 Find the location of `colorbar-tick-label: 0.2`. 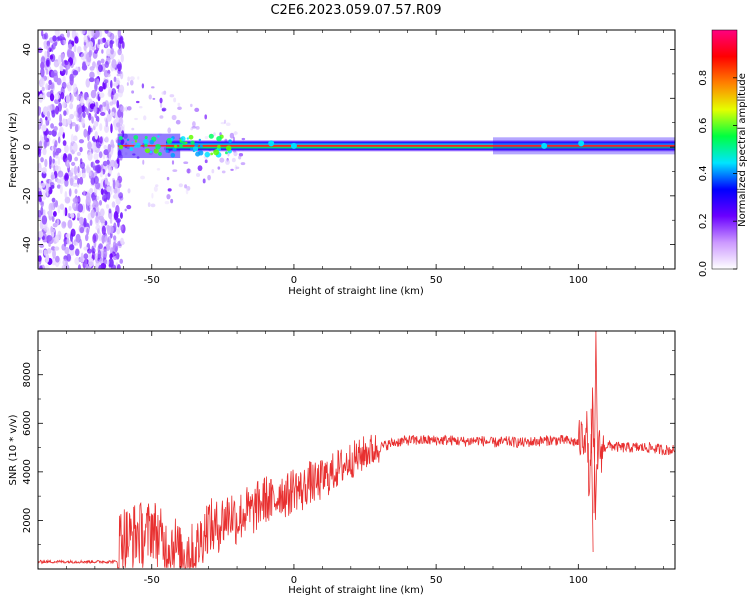

colorbar-tick-label: 0.2 is located at coordinates (703, 221).